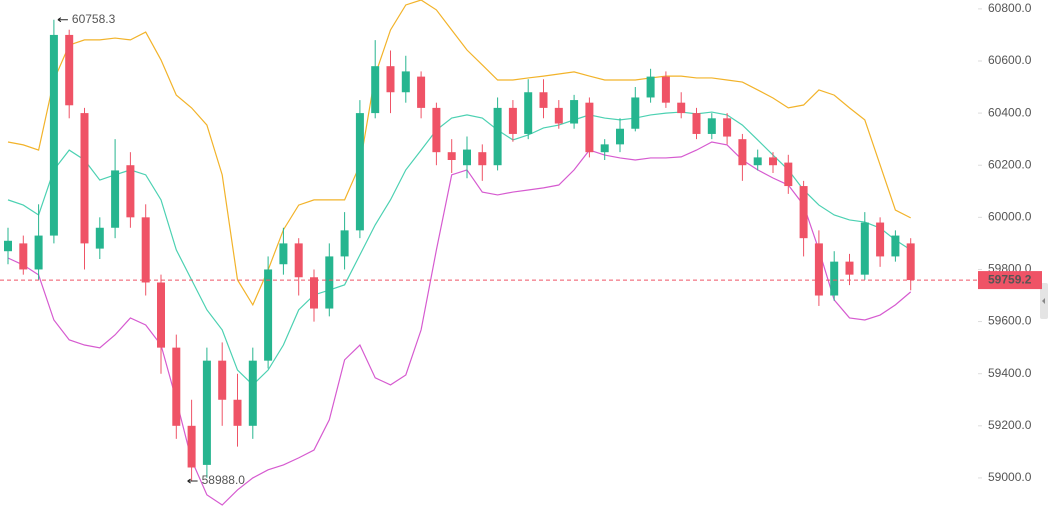 The image size is (1048, 529). What do you see at coordinates (94, 19) in the screenshot?
I see `high-label: 60758.3` at bounding box center [94, 19].